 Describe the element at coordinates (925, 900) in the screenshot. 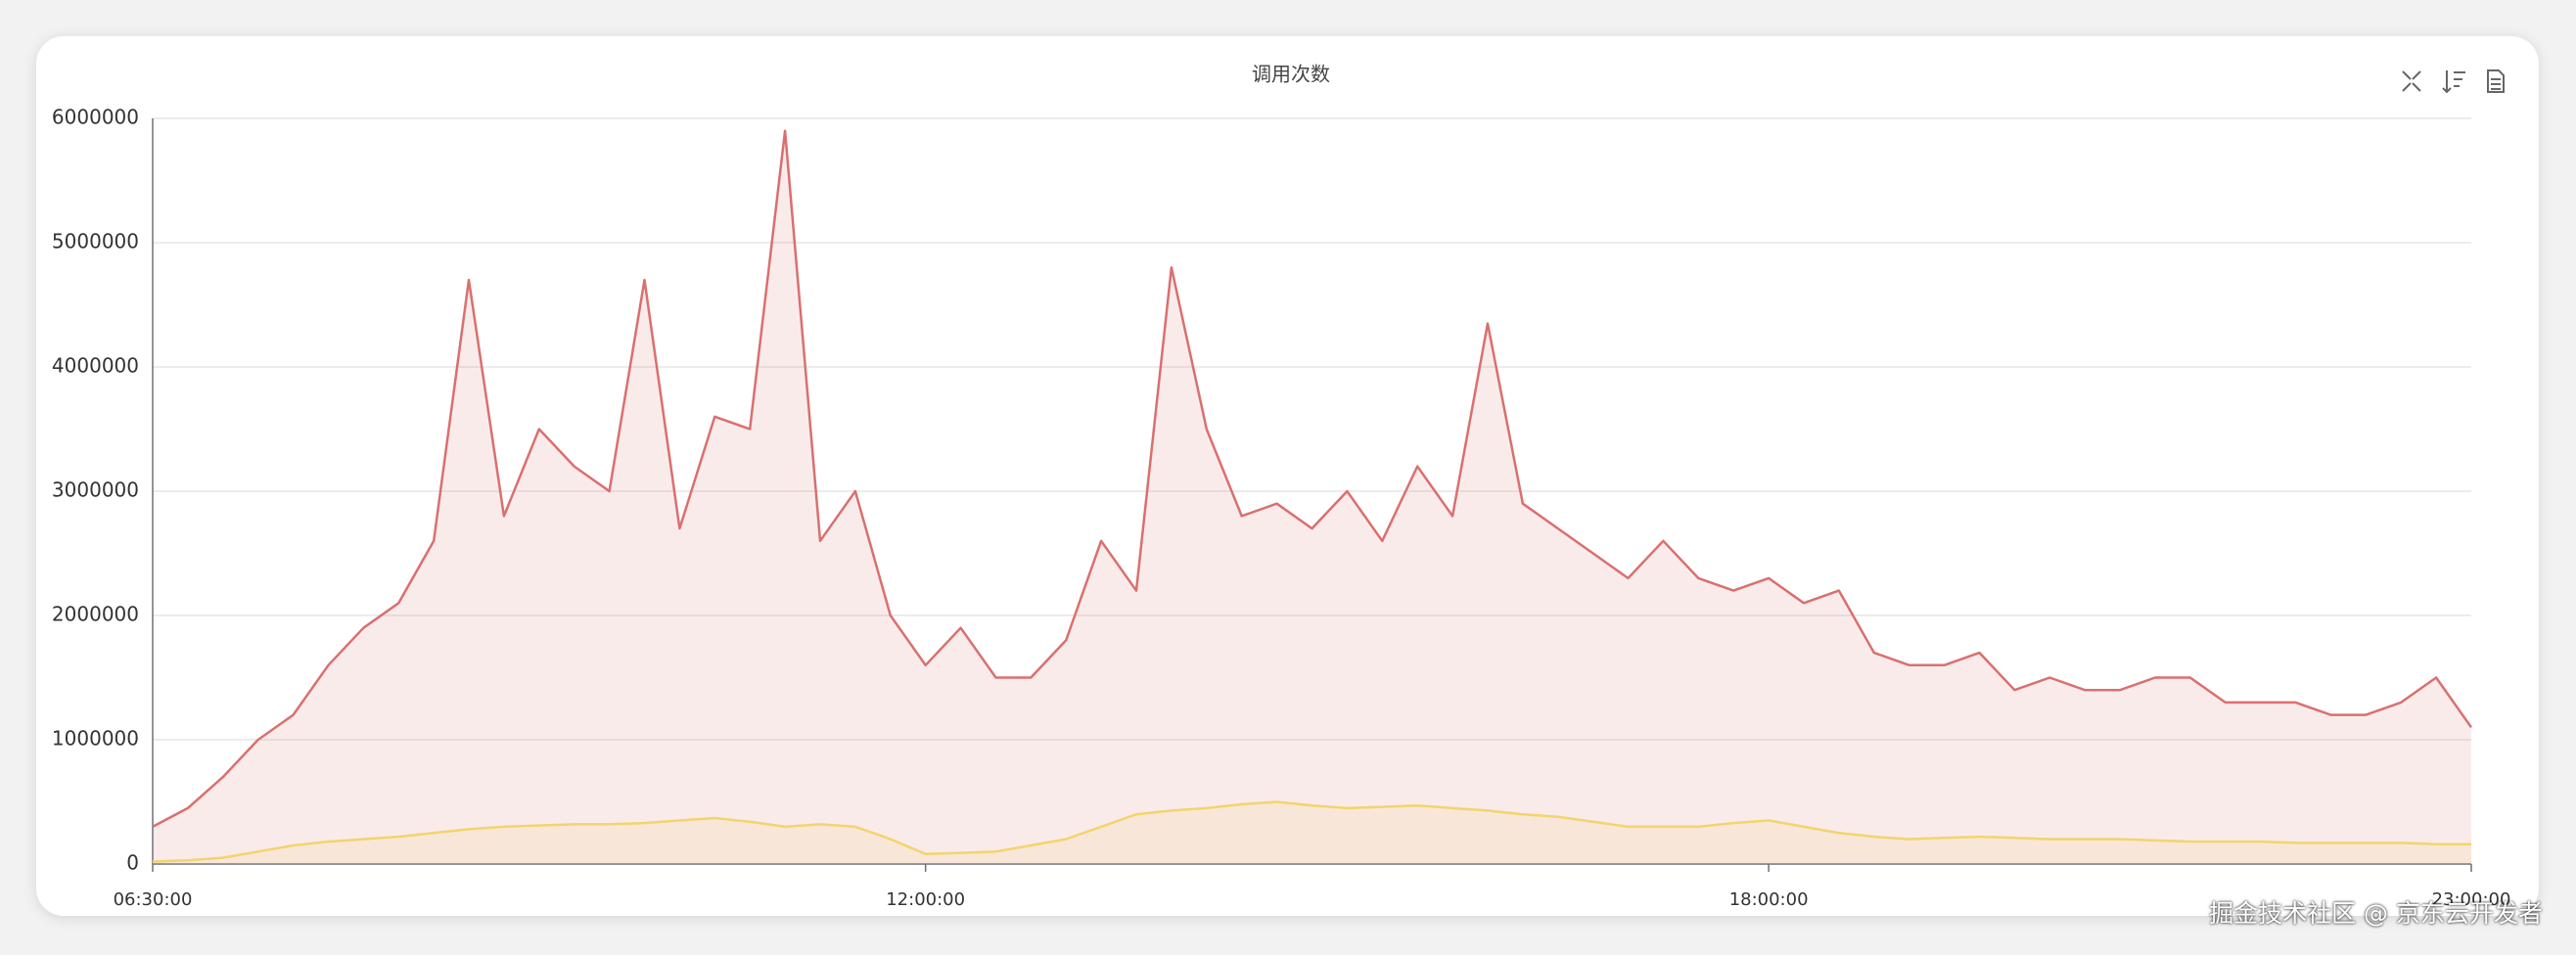

I see `x-tick-label: 12:00:00` at that location.